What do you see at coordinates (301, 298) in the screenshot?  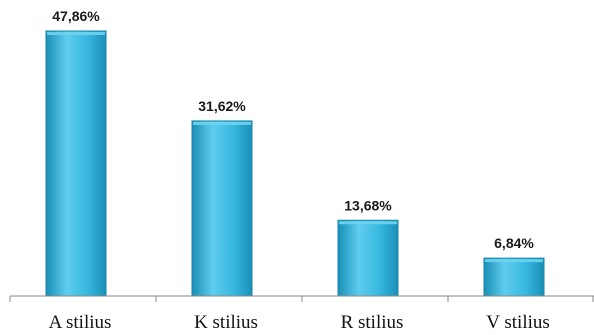 I see `x-axis` at bounding box center [301, 298].